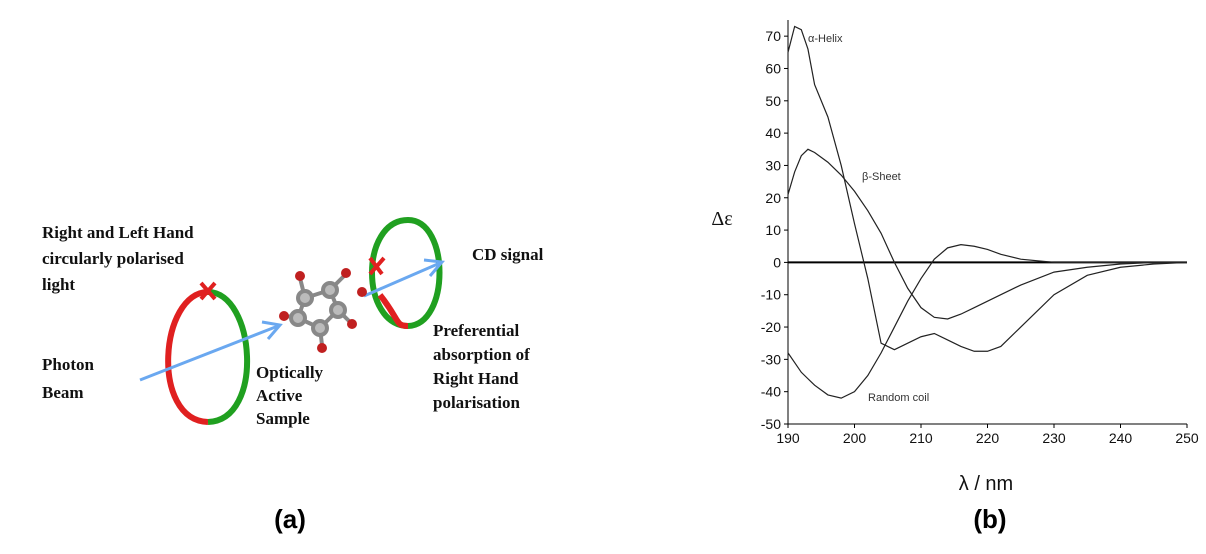 The width and height of the screenshot is (1206, 554). Describe the element at coordinates (1054, 438) in the screenshot. I see `x-tick-label: 230` at that location.